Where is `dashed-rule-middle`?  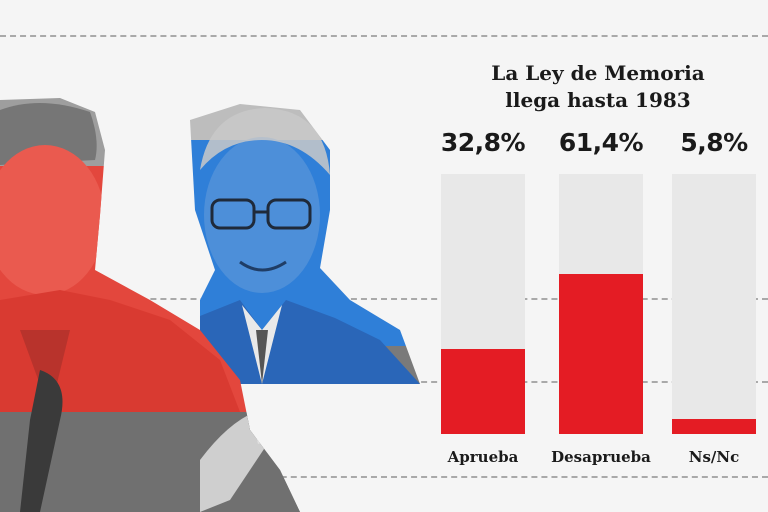
dashed-rule-middle is located at coordinates (384, 299).